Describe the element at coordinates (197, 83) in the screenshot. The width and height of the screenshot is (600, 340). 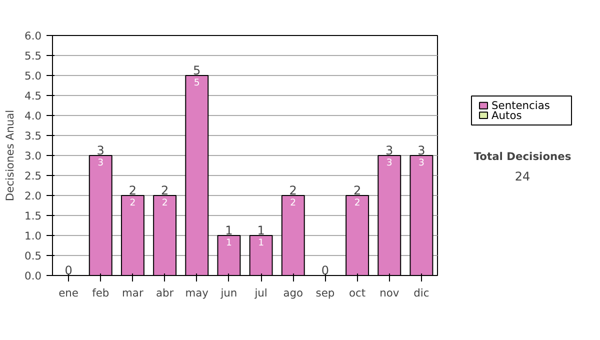
I see `data-label: 5` at that location.